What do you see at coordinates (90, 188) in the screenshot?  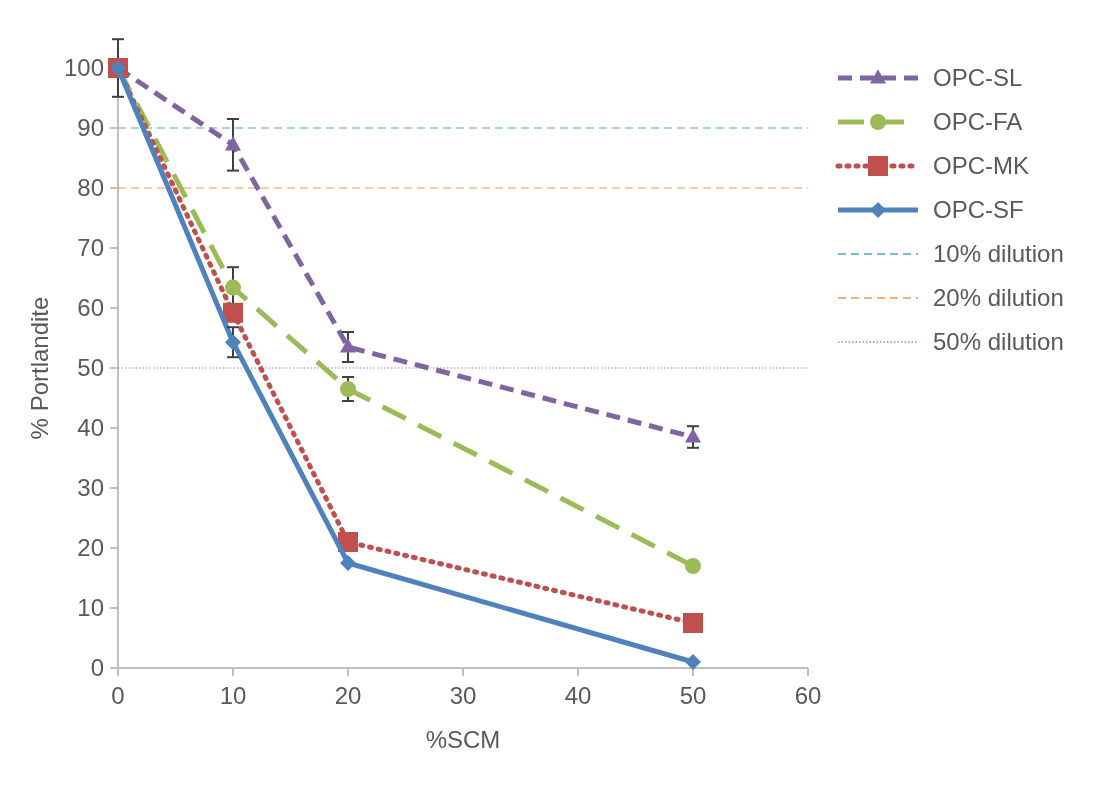 I see `y-tick-label: 80` at bounding box center [90, 188].